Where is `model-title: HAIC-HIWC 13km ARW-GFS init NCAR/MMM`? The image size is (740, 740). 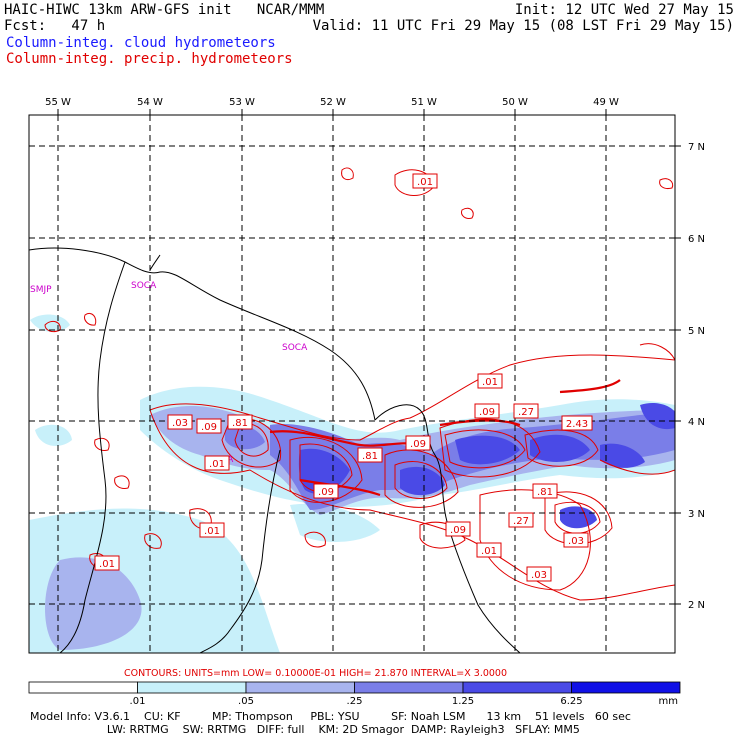 model-title: HAIC-HIWC 13km ARW-GFS init NCAR/MMM is located at coordinates (164, 10).